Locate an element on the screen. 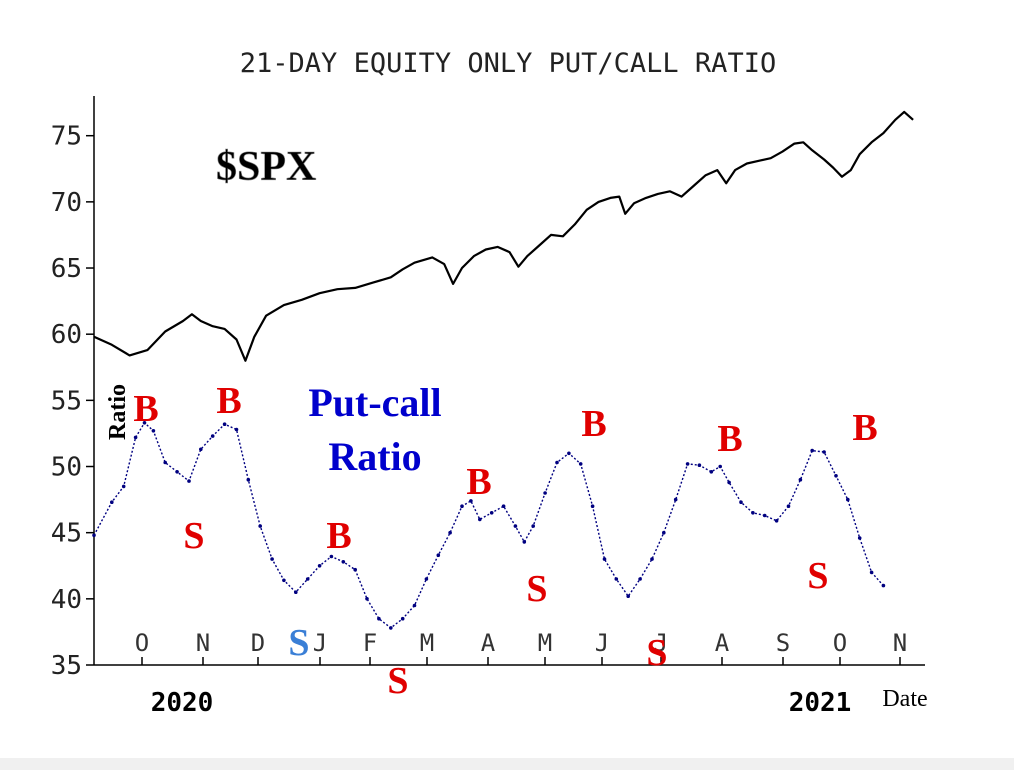  y-tick-label: 40 is located at coordinates (66, 600).